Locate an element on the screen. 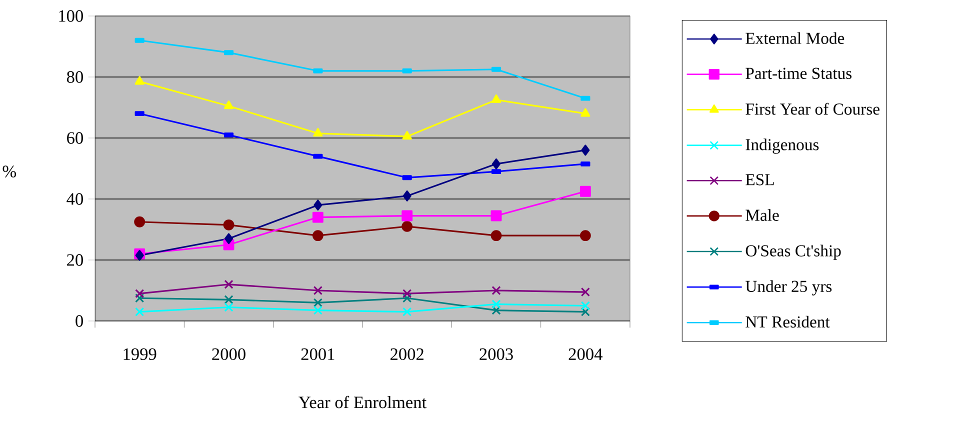 This screenshot has height=421, width=961. legend-label: First Year of Course is located at coordinates (813, 108).